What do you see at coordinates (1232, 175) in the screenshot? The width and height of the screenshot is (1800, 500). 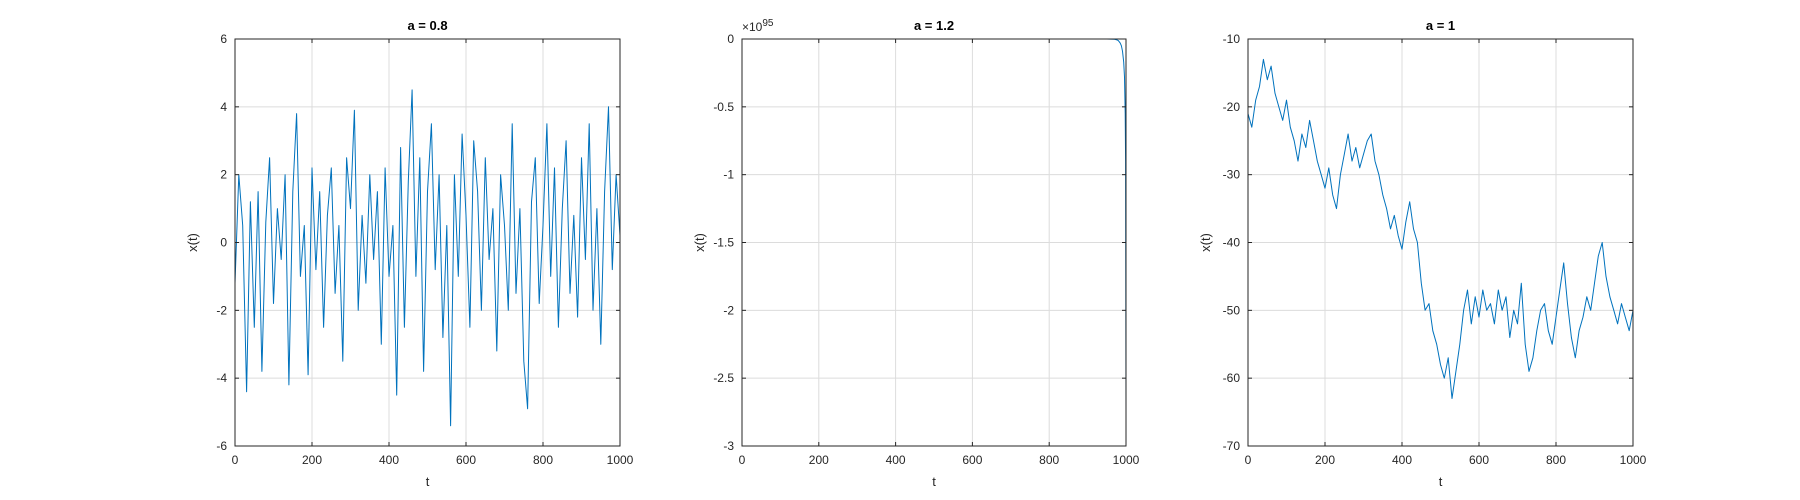 I see `y-tick-label: -30` at bounding box center [1232, 175].